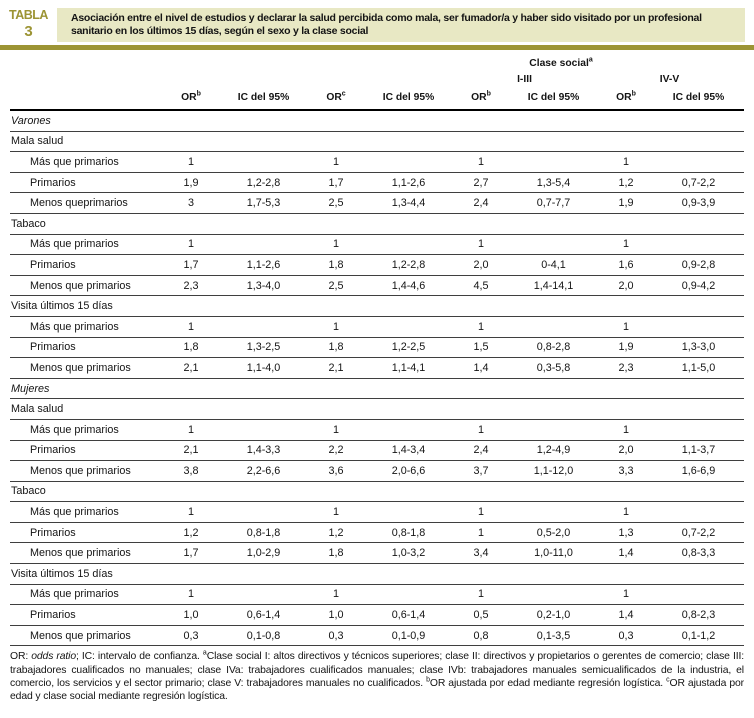  I want to click on column-header-7: ORb, so click(626, 96).